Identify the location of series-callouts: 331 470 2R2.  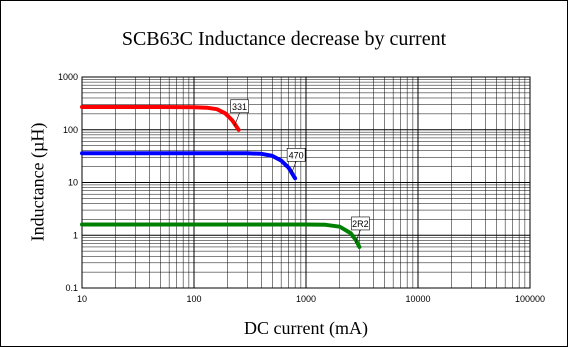
(300, 171).